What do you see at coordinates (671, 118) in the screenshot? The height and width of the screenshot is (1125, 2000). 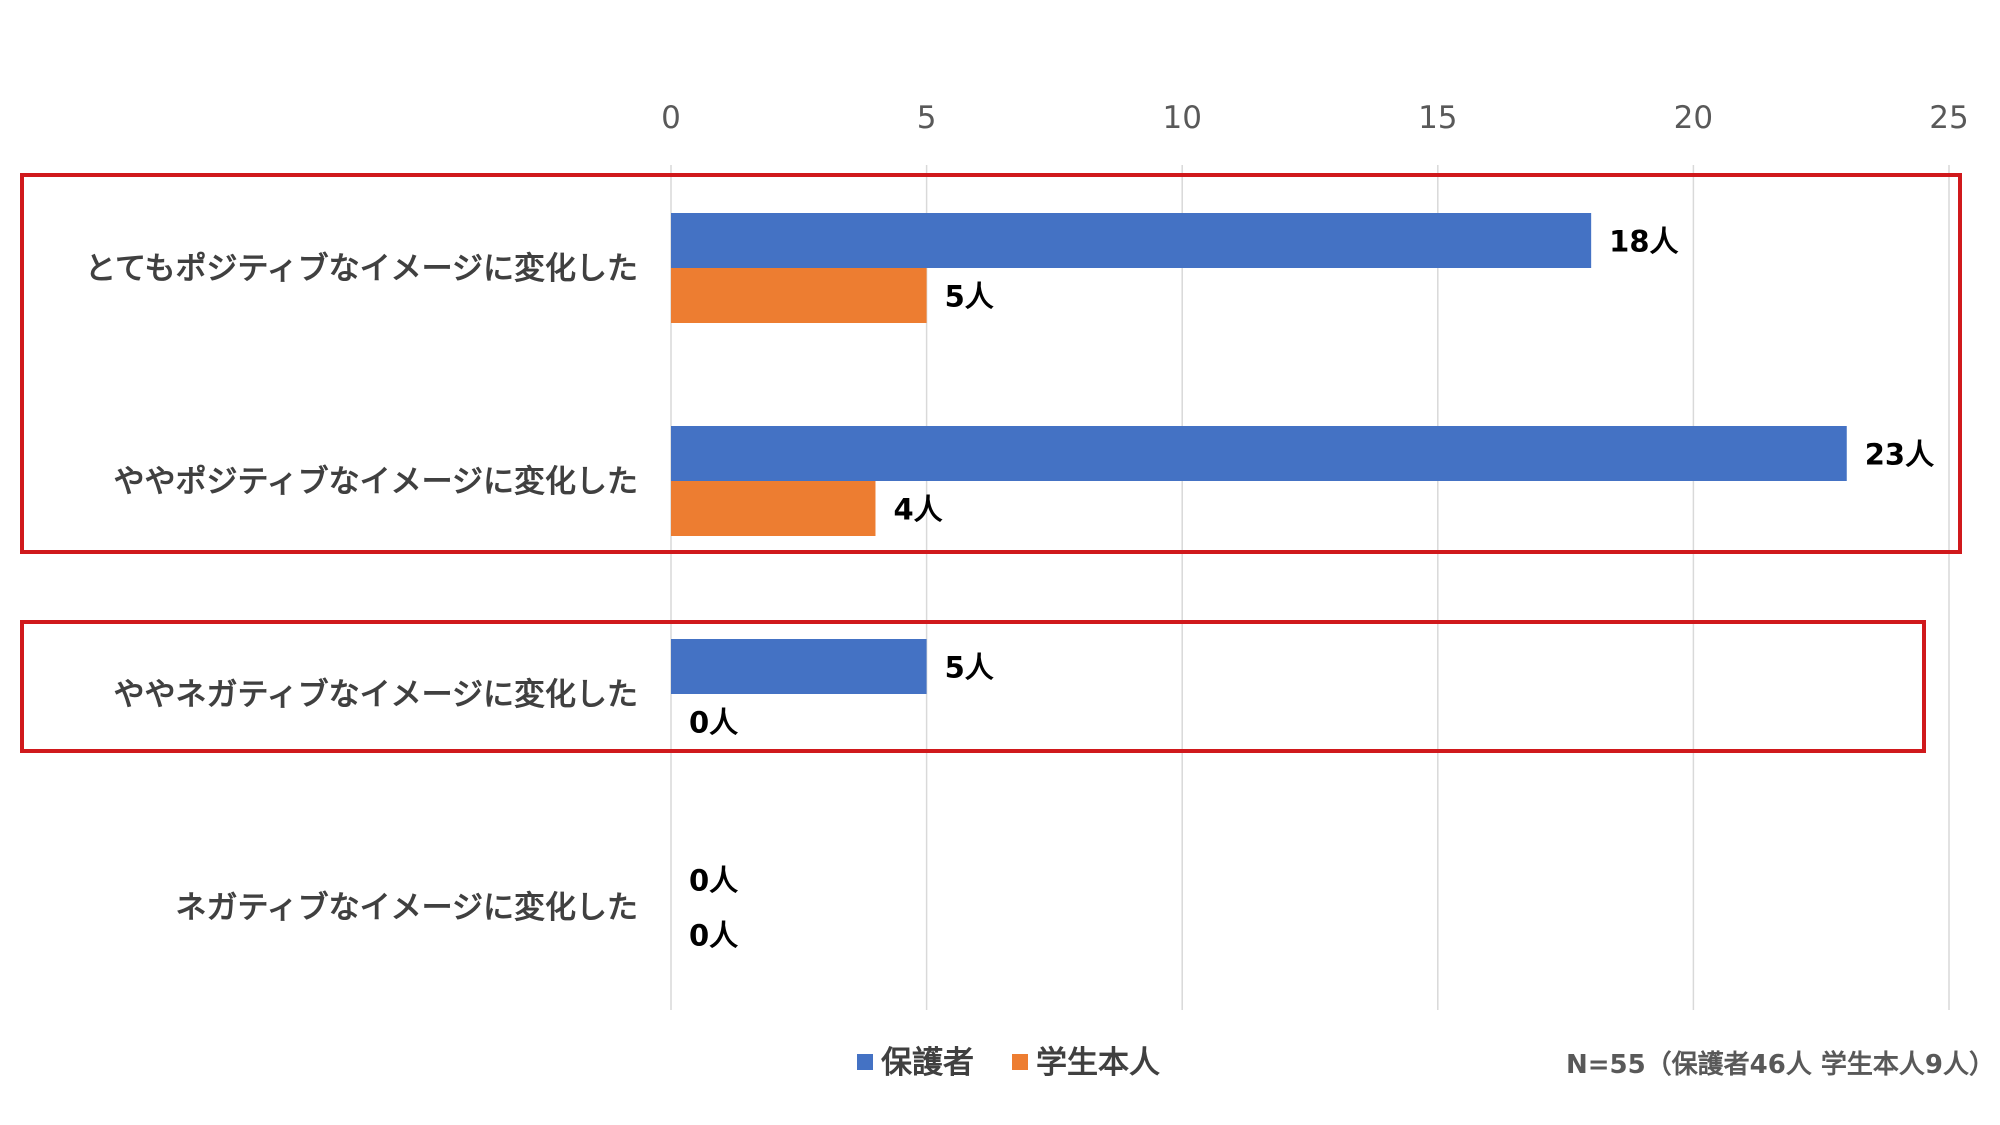 I see `x-tick-label-0: 0` at bounding box center [671, 118].